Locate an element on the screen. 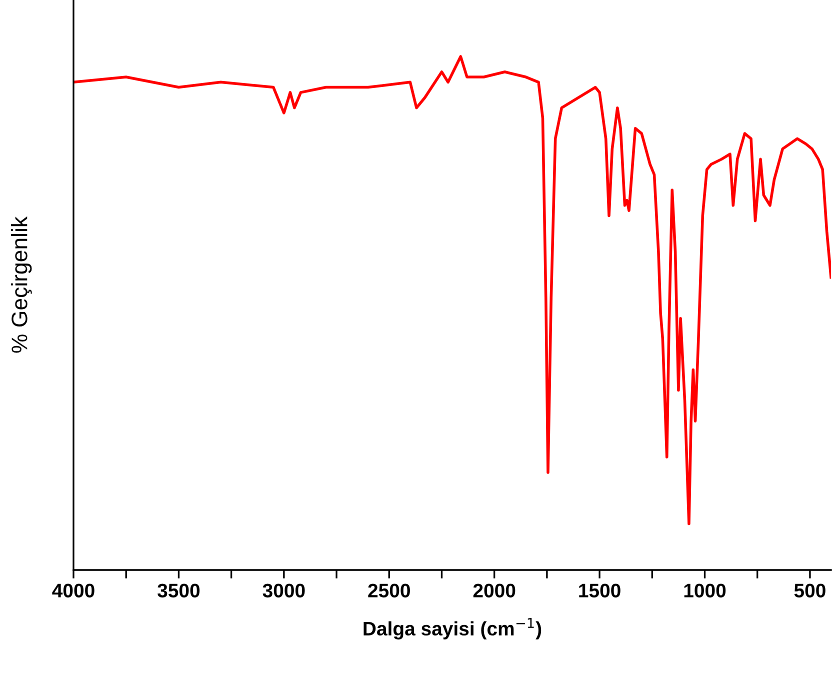 Image resolution: width=835 pixels, height=680 pixels. x-tick-label: 2500 is located at coordinates (389, 591).